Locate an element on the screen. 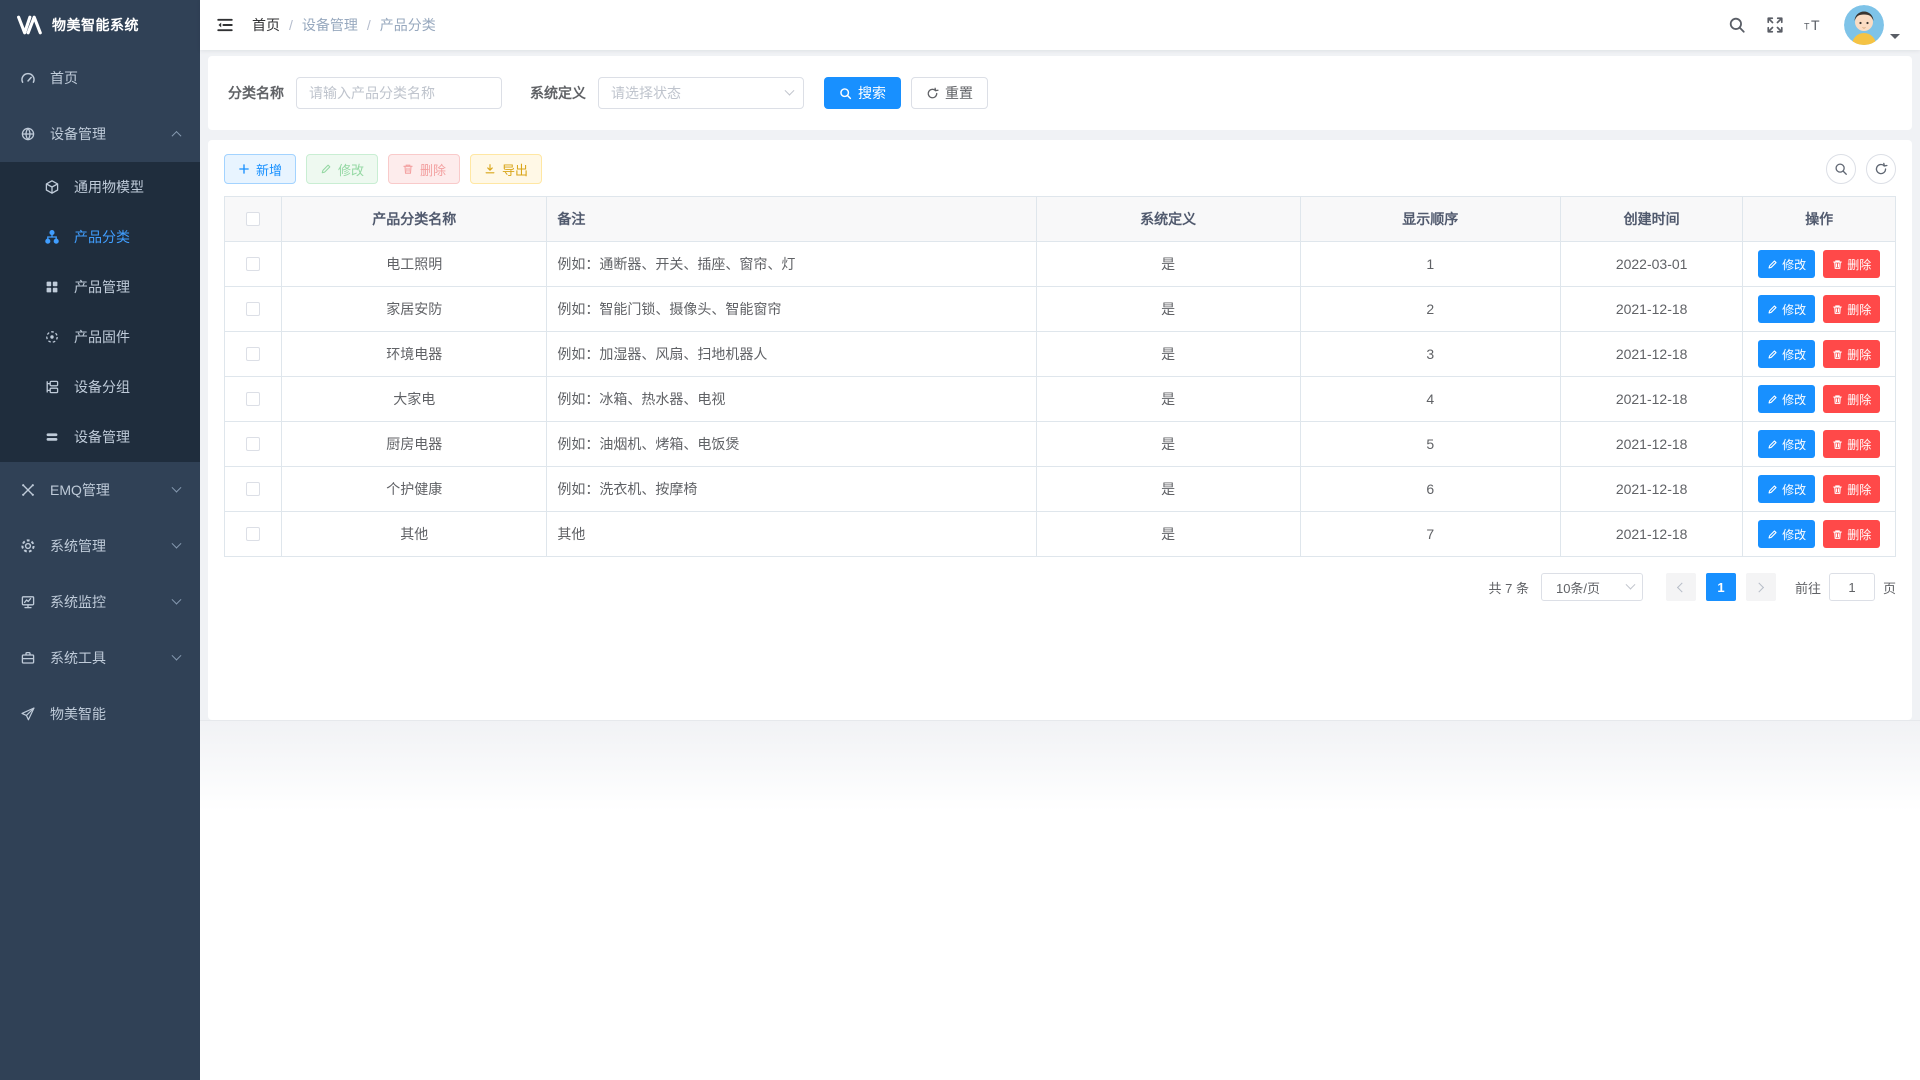 This screenshot has width=1920, height=1080. cell-display-order: 7 is located at coordinates (1430, 534).